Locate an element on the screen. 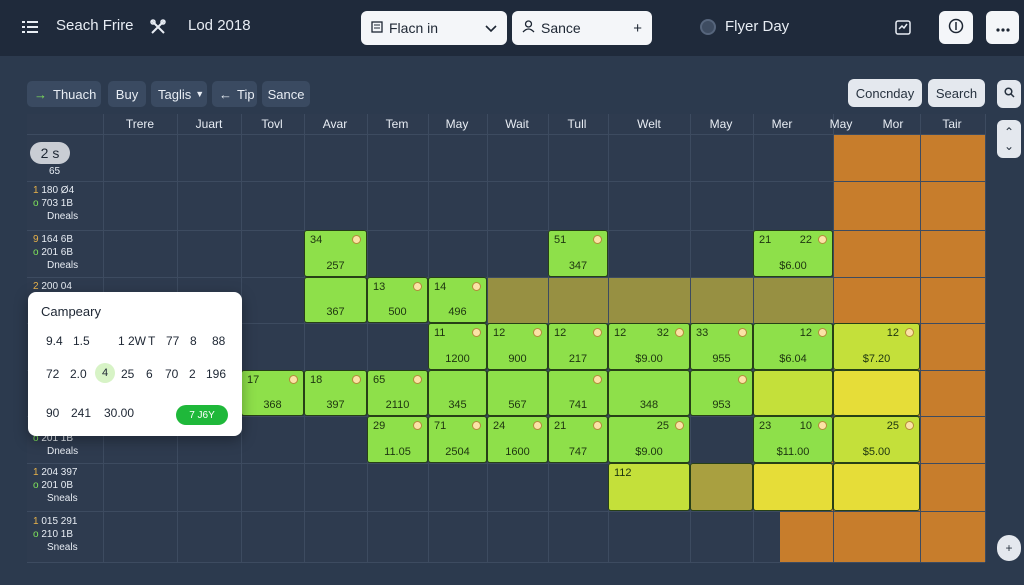 The height and width of the screenshot is (585, 1024). chevron-down-icon: ⌄ is located at coordinates (1009, 146).